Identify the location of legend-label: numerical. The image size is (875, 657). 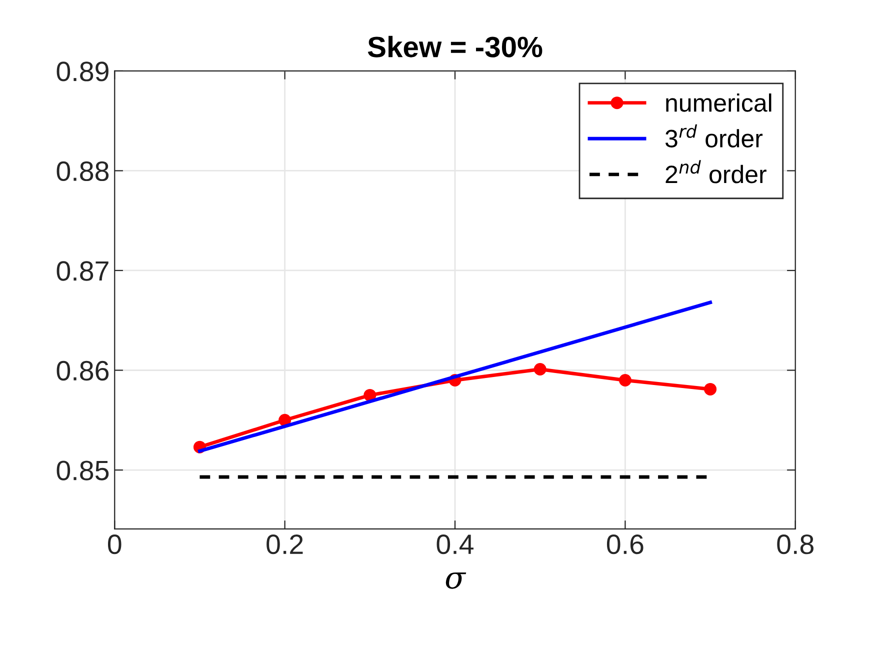
(719, 102).